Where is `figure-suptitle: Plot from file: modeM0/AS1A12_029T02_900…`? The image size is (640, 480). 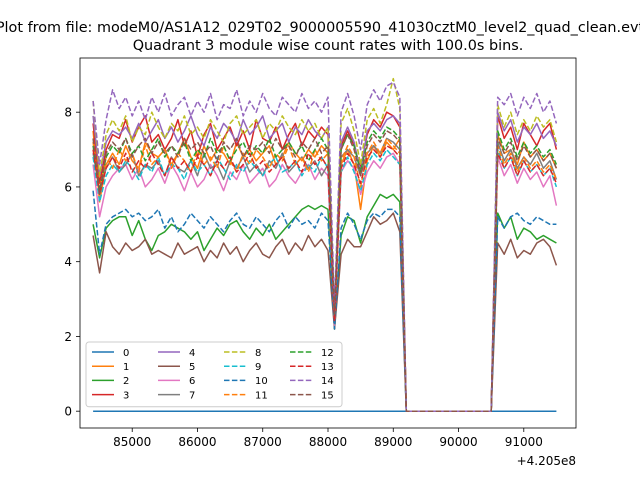
figure-suptitle: Plot from file: modeM0/AS1A12_029T02_900… is located at coordinates (320, 28).